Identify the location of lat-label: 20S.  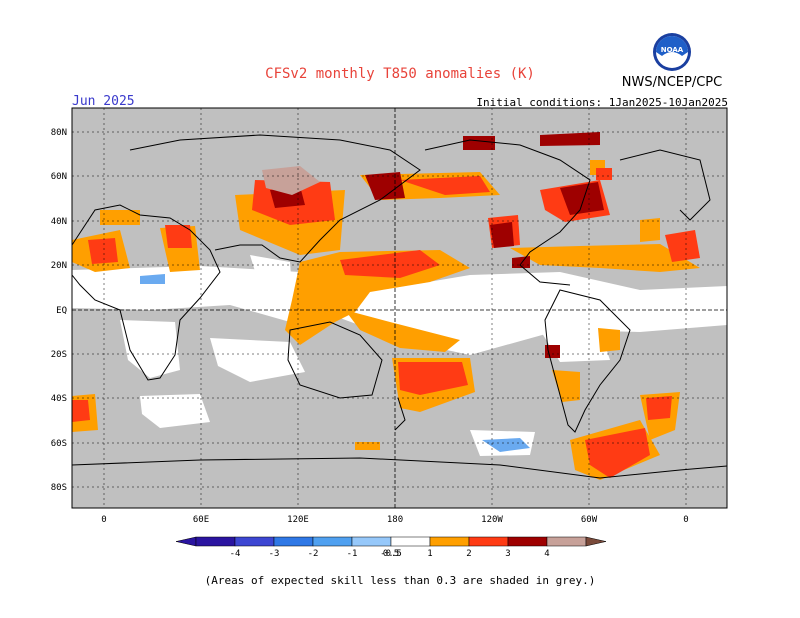
(59, 355).